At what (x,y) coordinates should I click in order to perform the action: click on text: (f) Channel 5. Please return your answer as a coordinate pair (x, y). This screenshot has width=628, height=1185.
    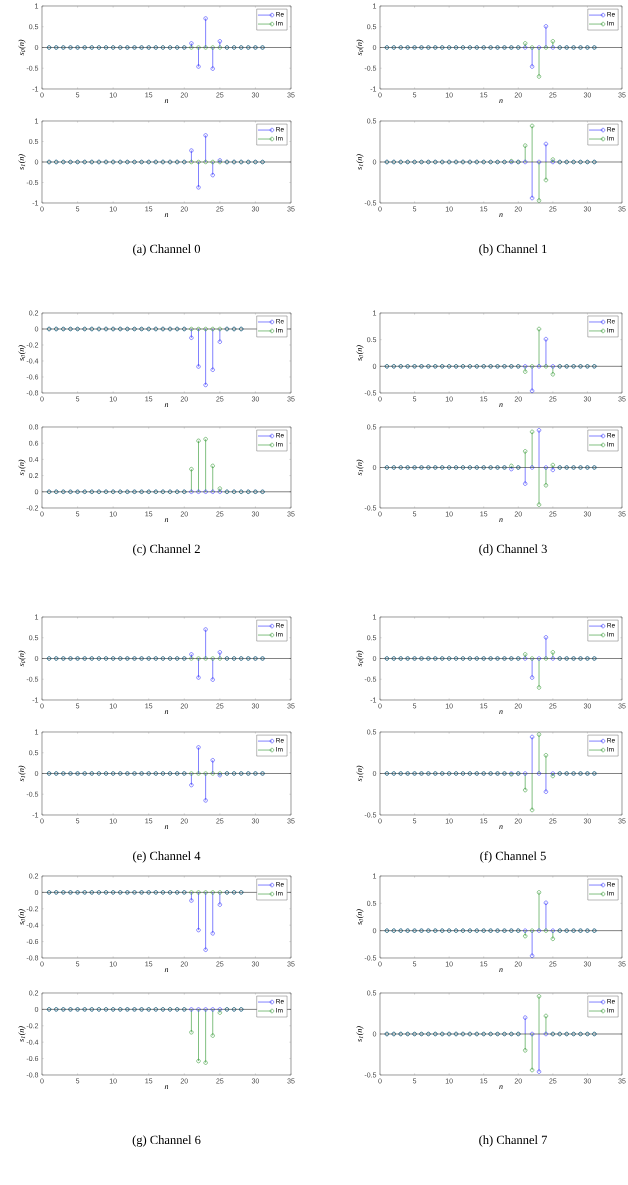
    Looking at the image, I should click on (513, 857).